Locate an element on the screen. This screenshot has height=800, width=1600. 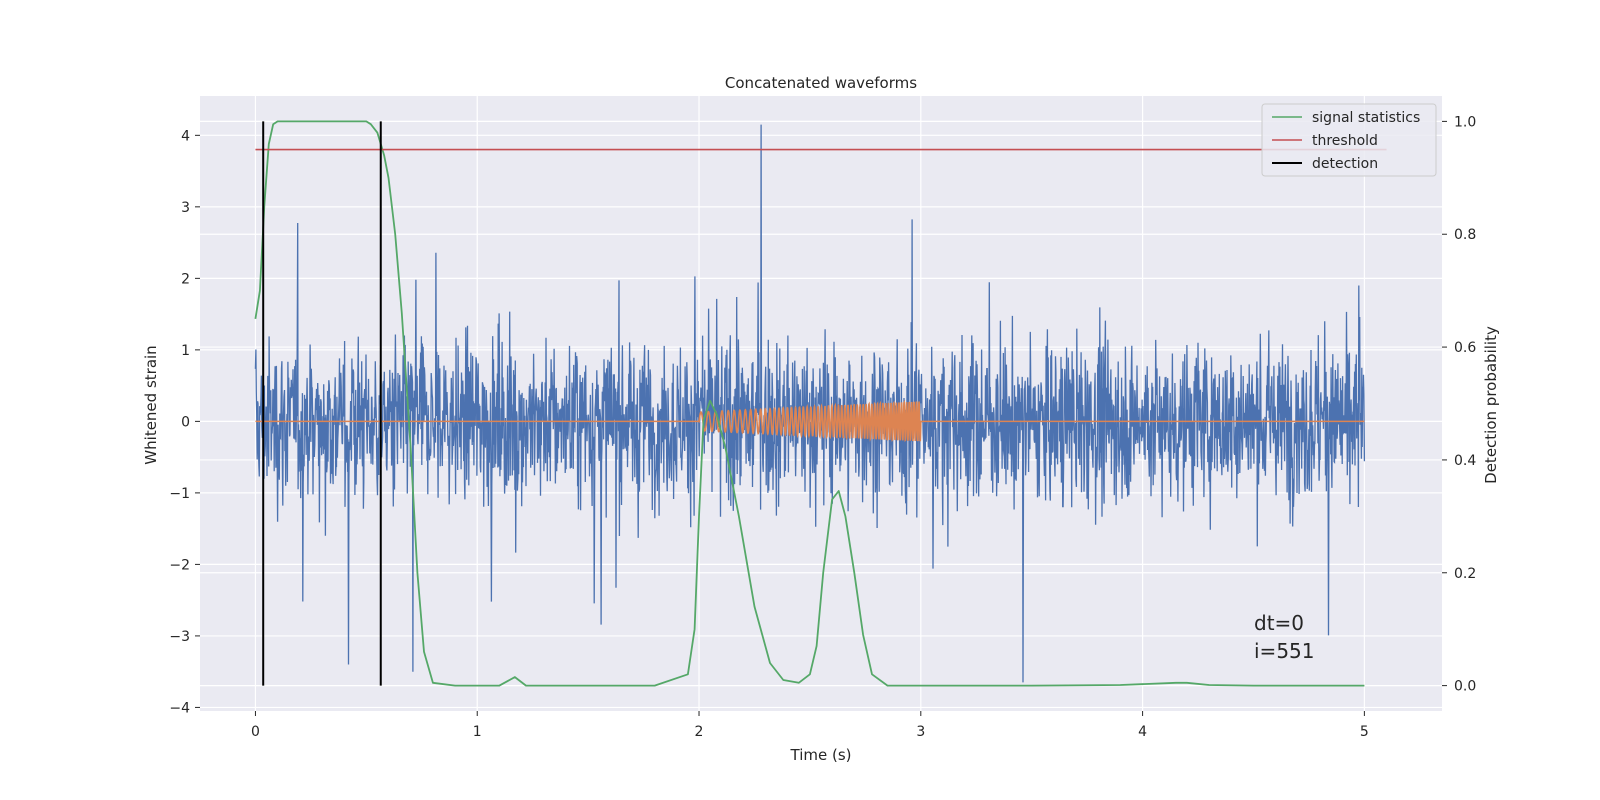
annotation-index: i=551 is located at coordinates (1284, 651).